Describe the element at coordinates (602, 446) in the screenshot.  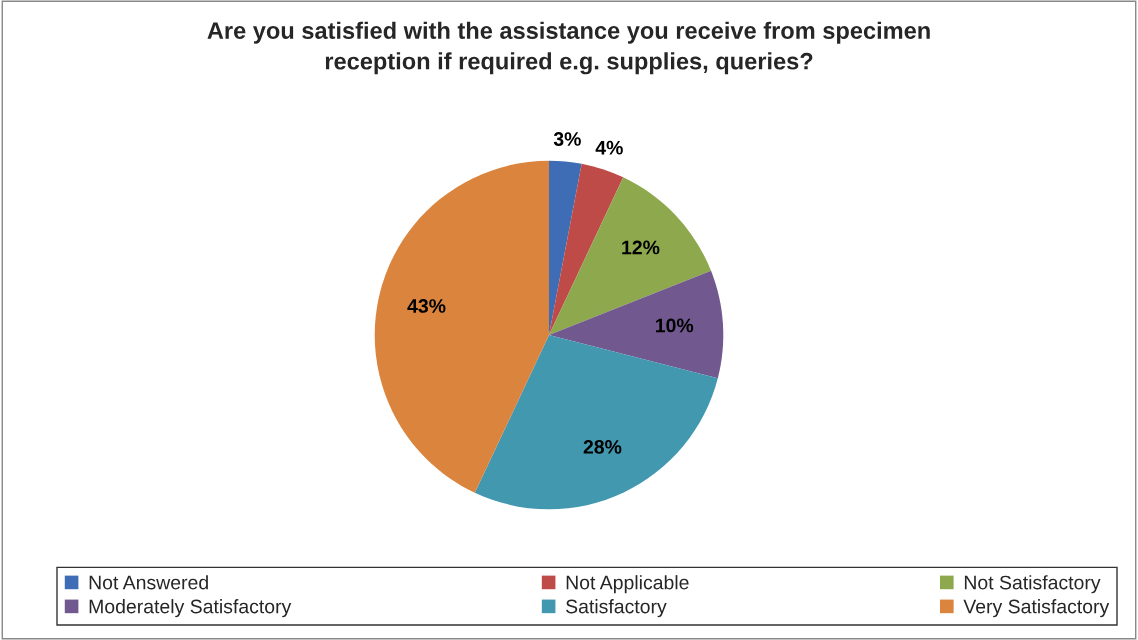
I see `data-label: 28%` at that location.